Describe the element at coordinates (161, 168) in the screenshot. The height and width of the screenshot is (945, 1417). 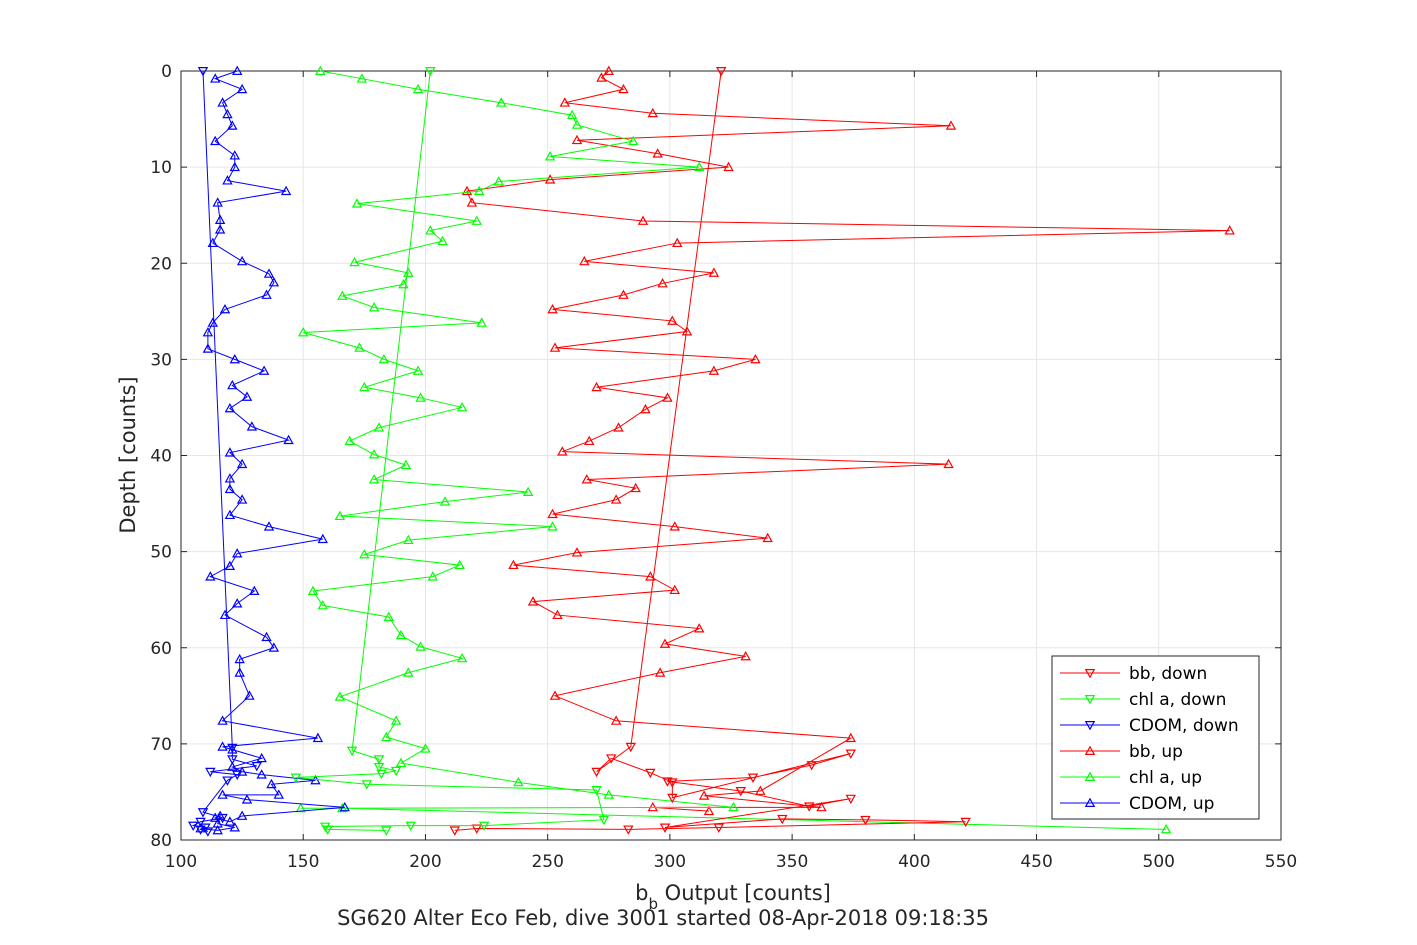
I see `y-tick-label: 10` at that location.